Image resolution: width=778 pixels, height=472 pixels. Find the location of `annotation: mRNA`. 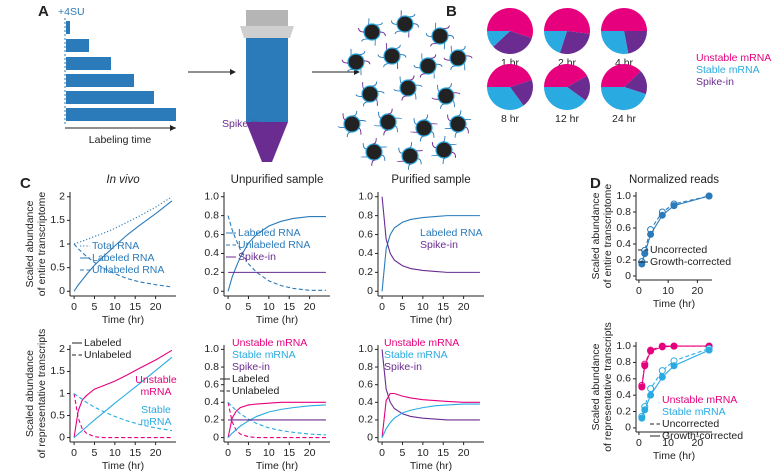

annotation: mRNA is located at coordinates (156, 392).